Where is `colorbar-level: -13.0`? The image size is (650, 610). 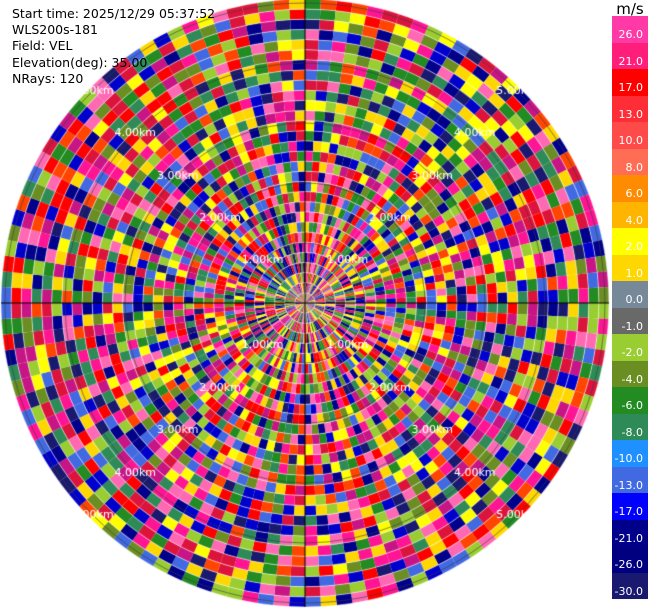
colorbar-level: -13.0 is located at coordinates (630, 479).